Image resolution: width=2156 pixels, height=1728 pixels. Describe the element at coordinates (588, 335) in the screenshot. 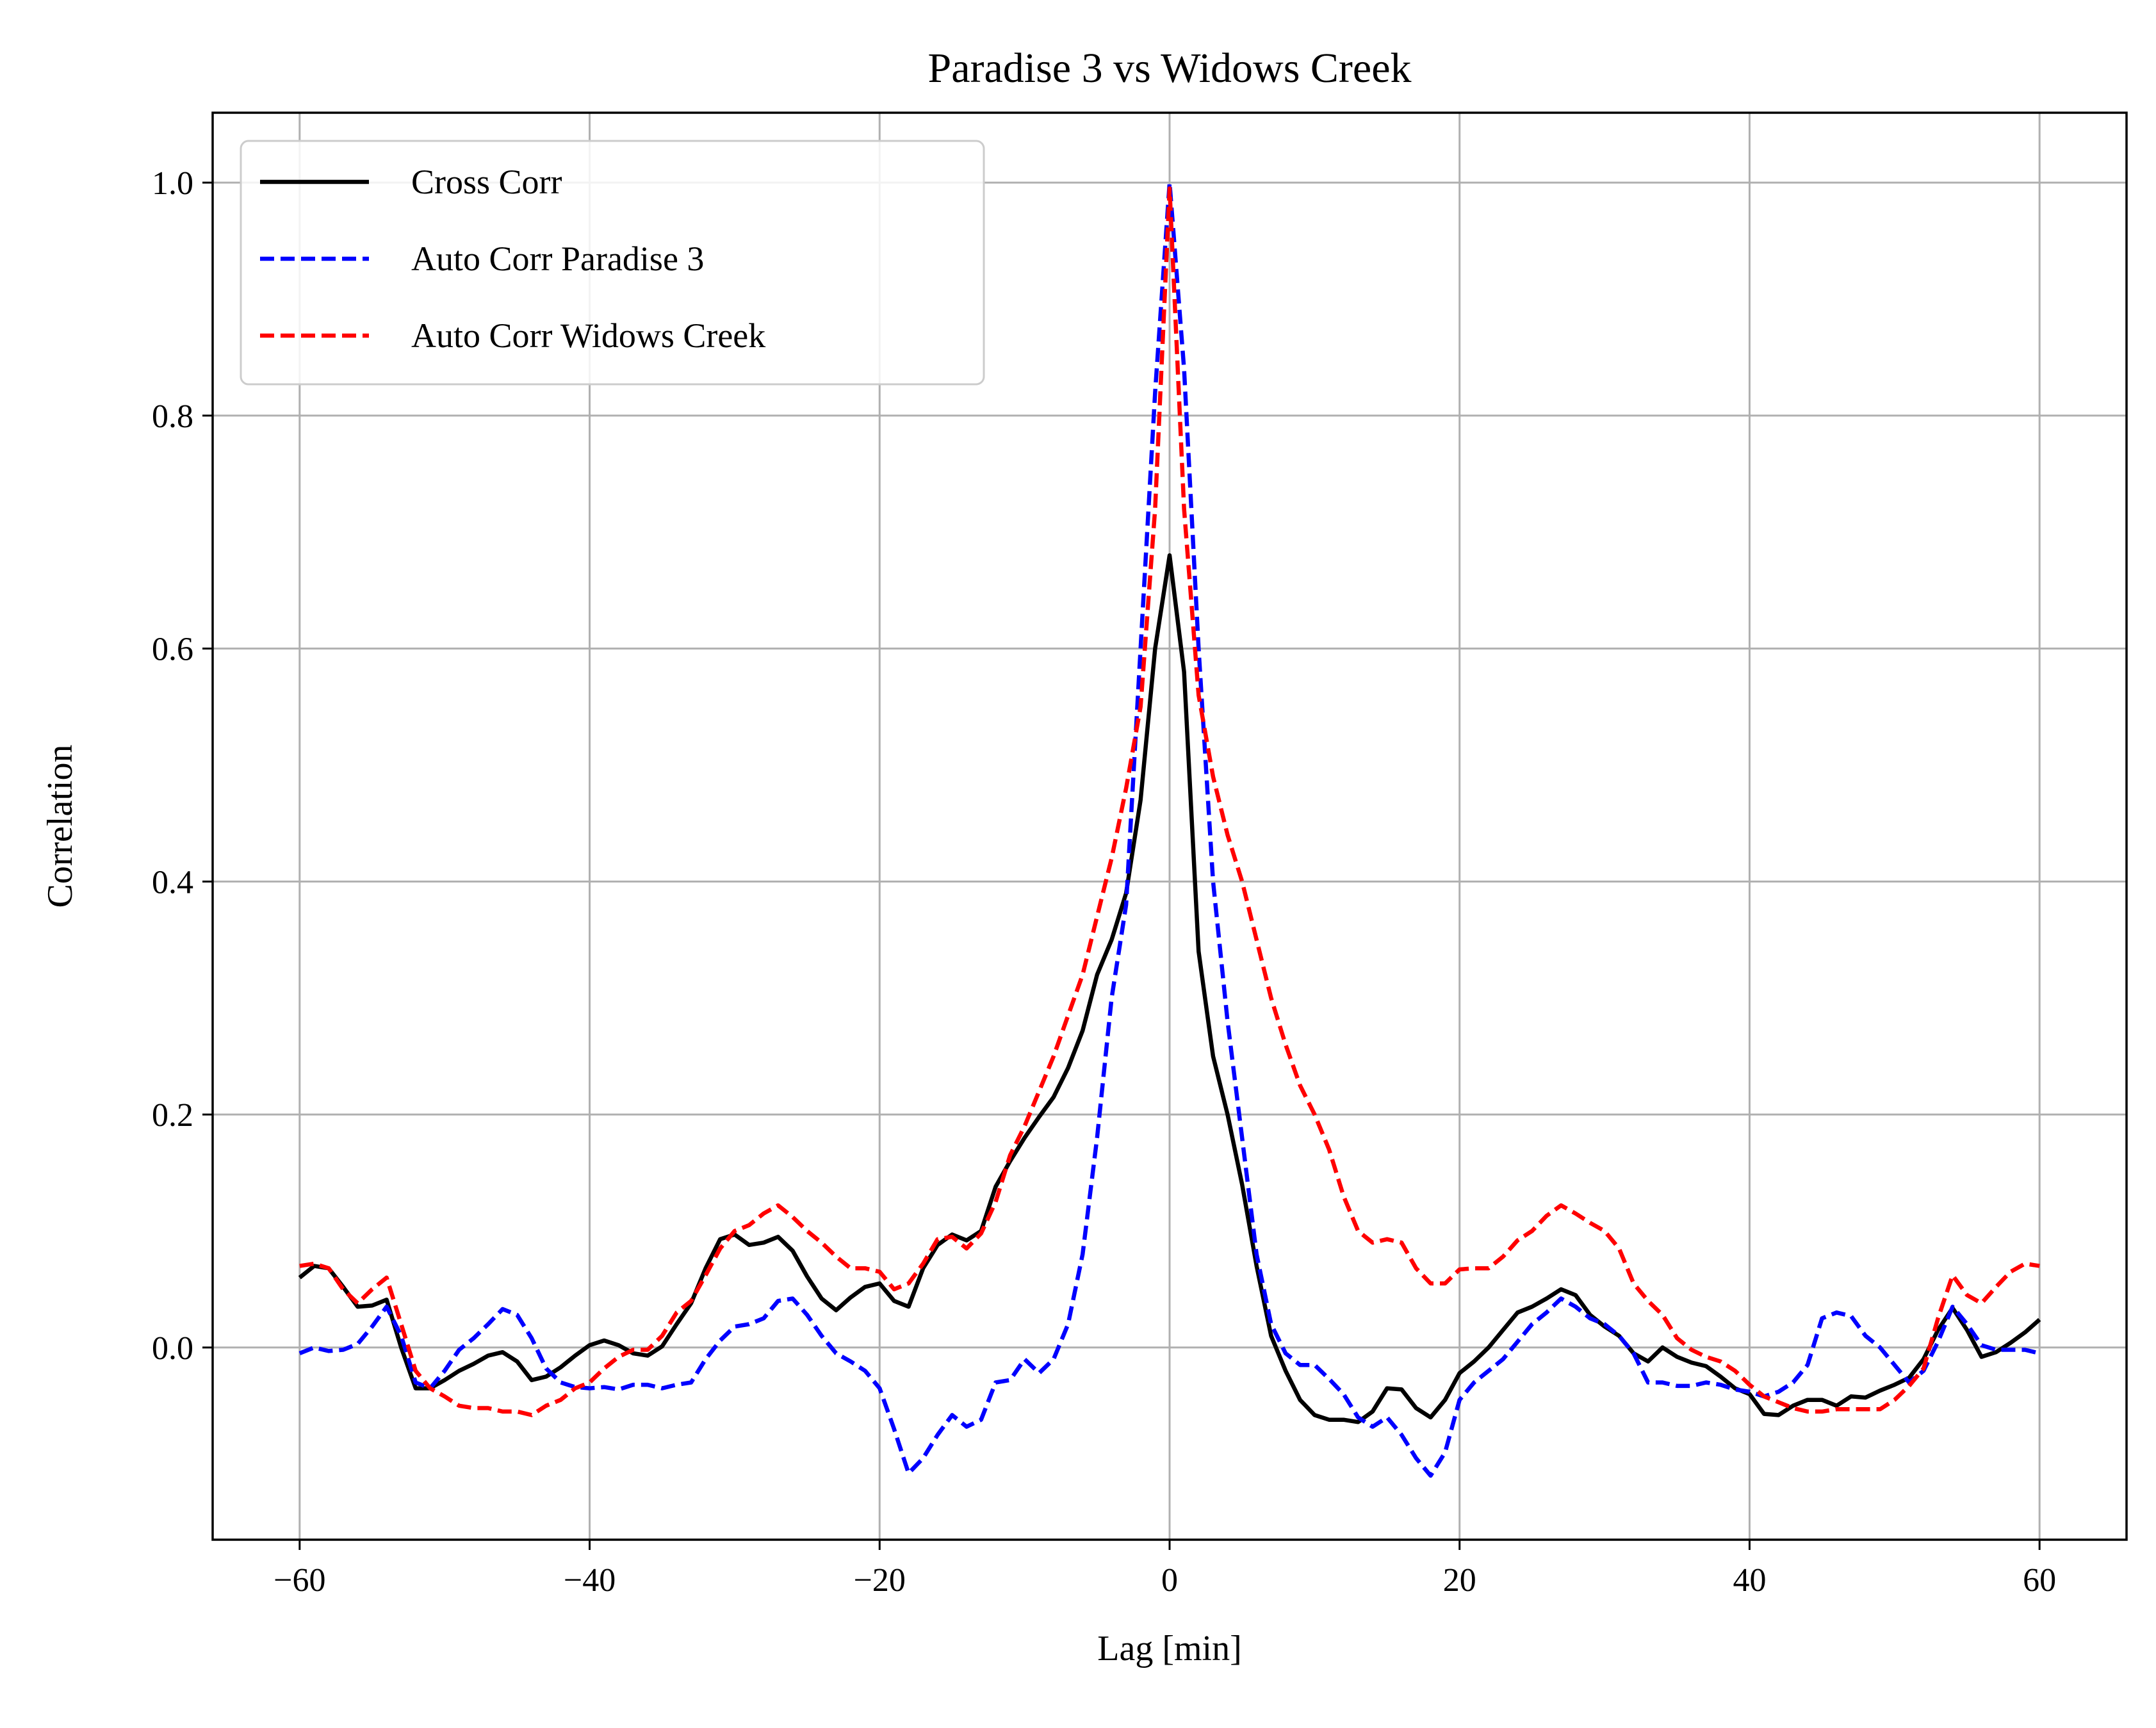

I see `legend-label: Auto Corr Widows Creek` at that location.